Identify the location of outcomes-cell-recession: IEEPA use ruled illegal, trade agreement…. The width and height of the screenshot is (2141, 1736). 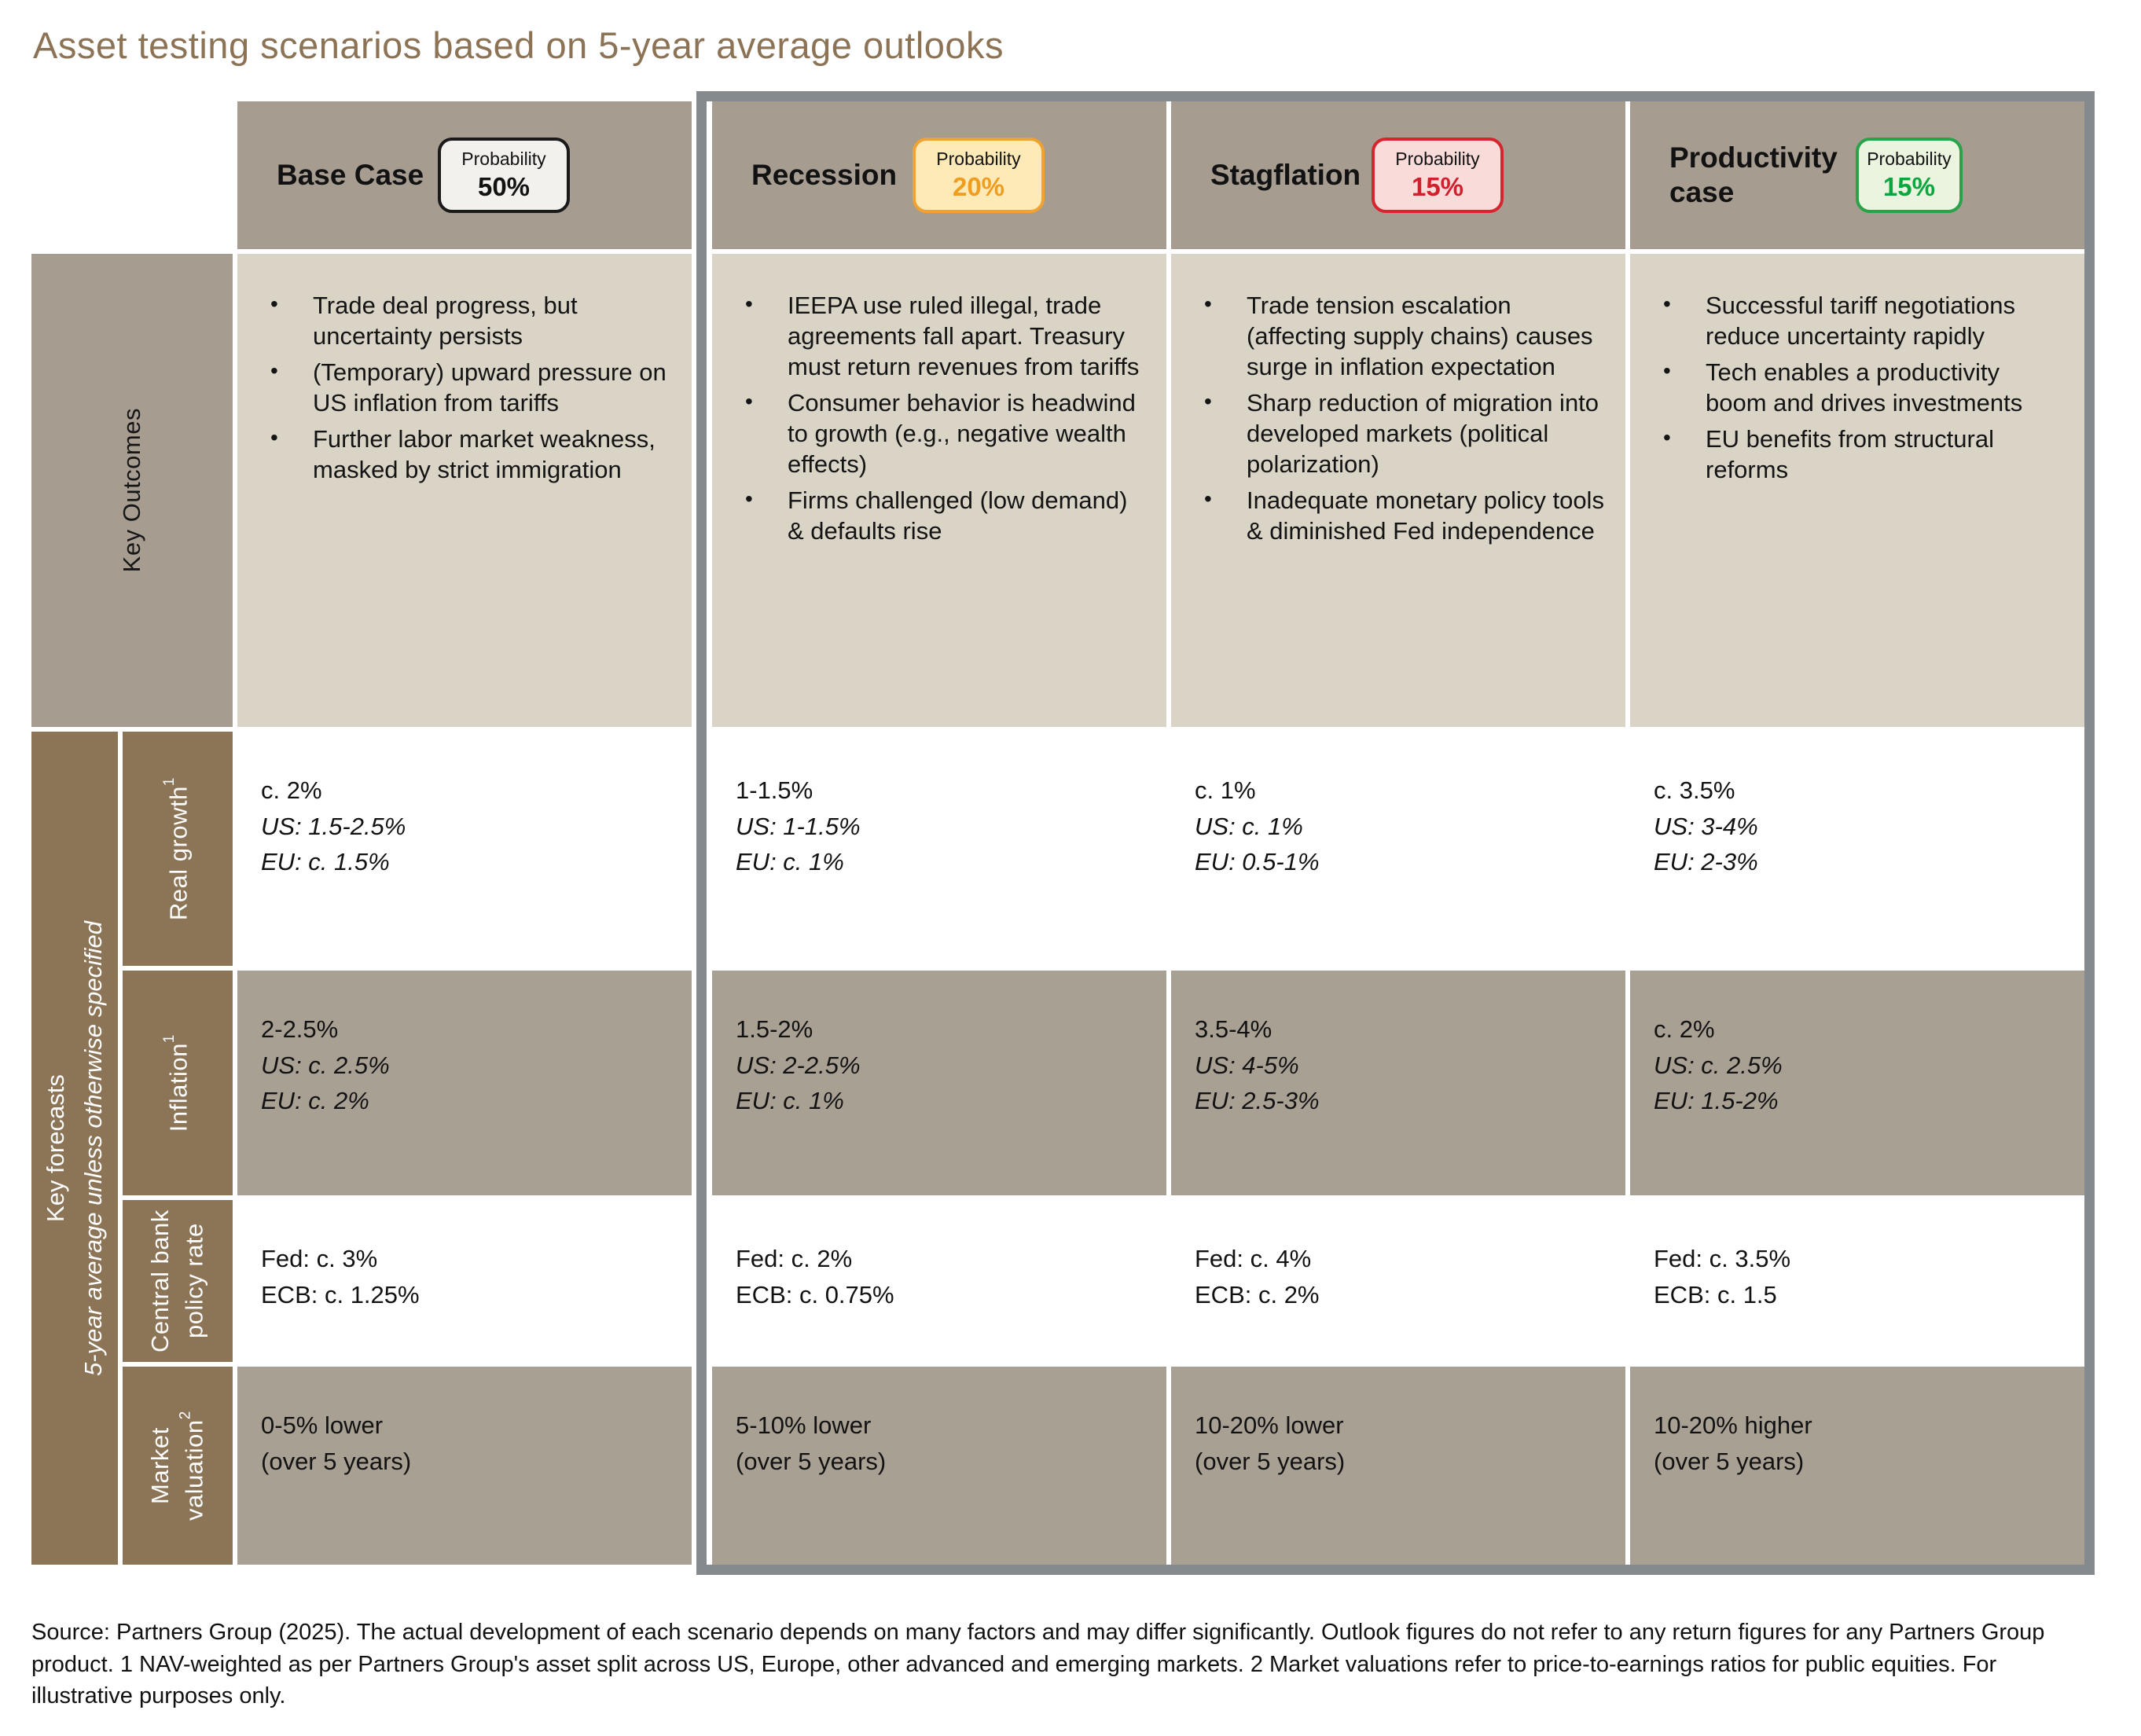
(939, 490).